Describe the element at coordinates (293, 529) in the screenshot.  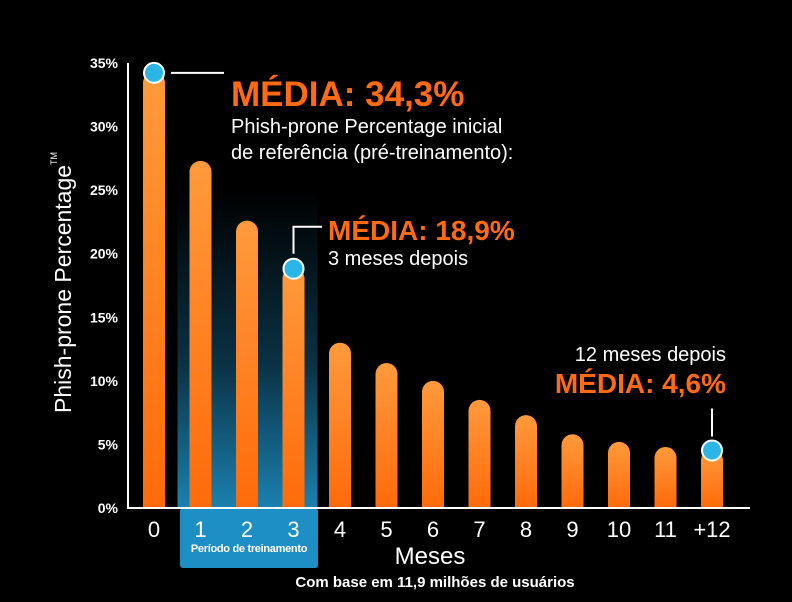
I see `x-tick-label: 3` at that location.